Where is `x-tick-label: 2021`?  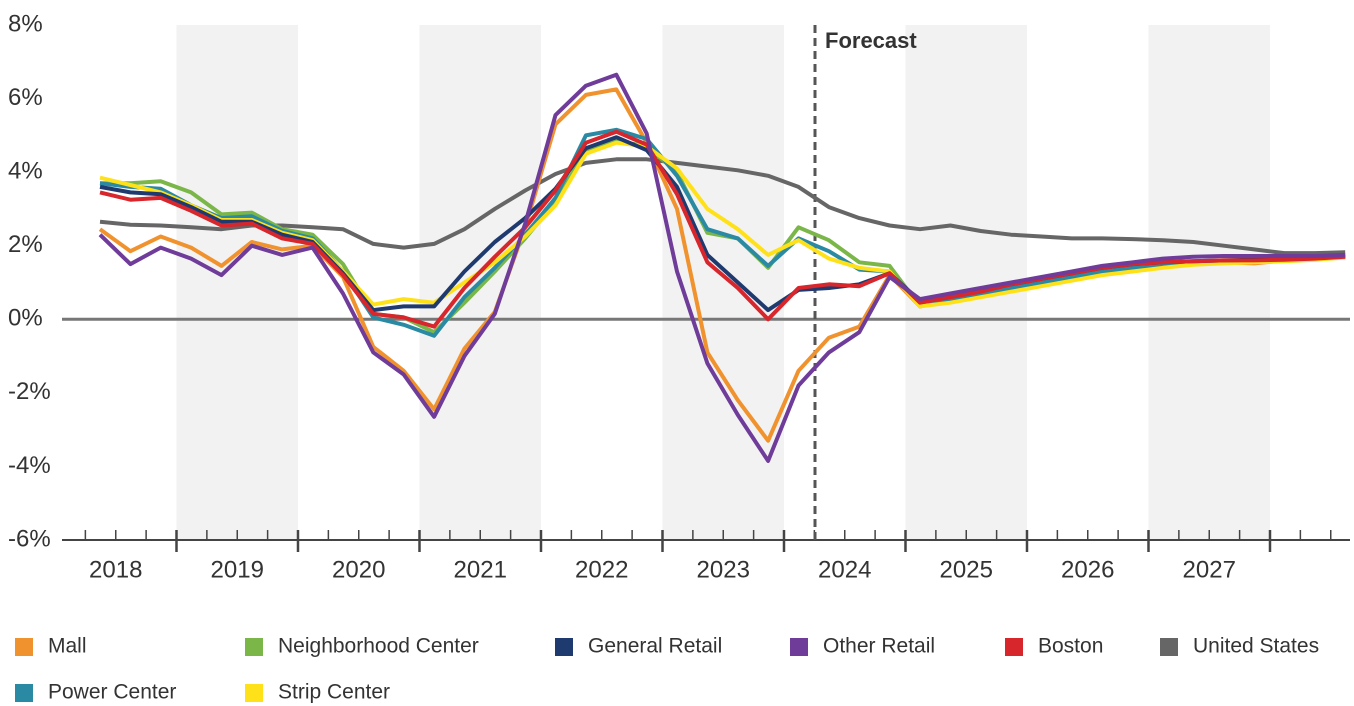 x-tick-label: 2021 is located at coordinates (480, 569).